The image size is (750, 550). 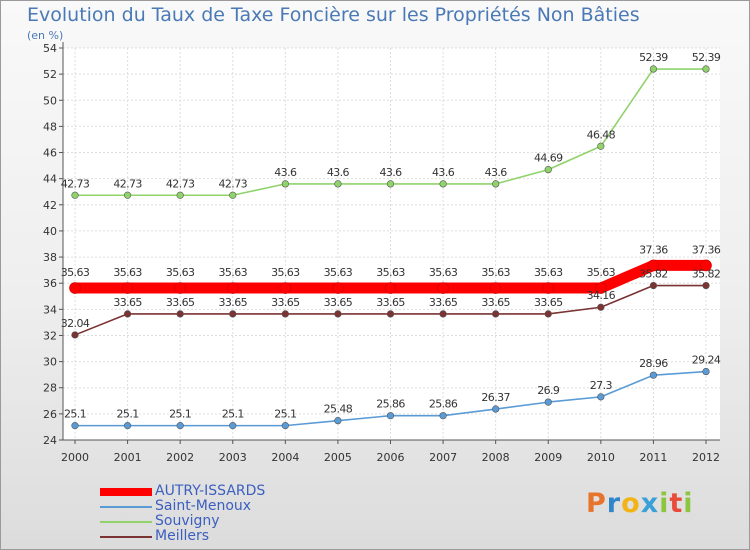 I want to click on y-tick-label: 48, so click(x=50, y=126).